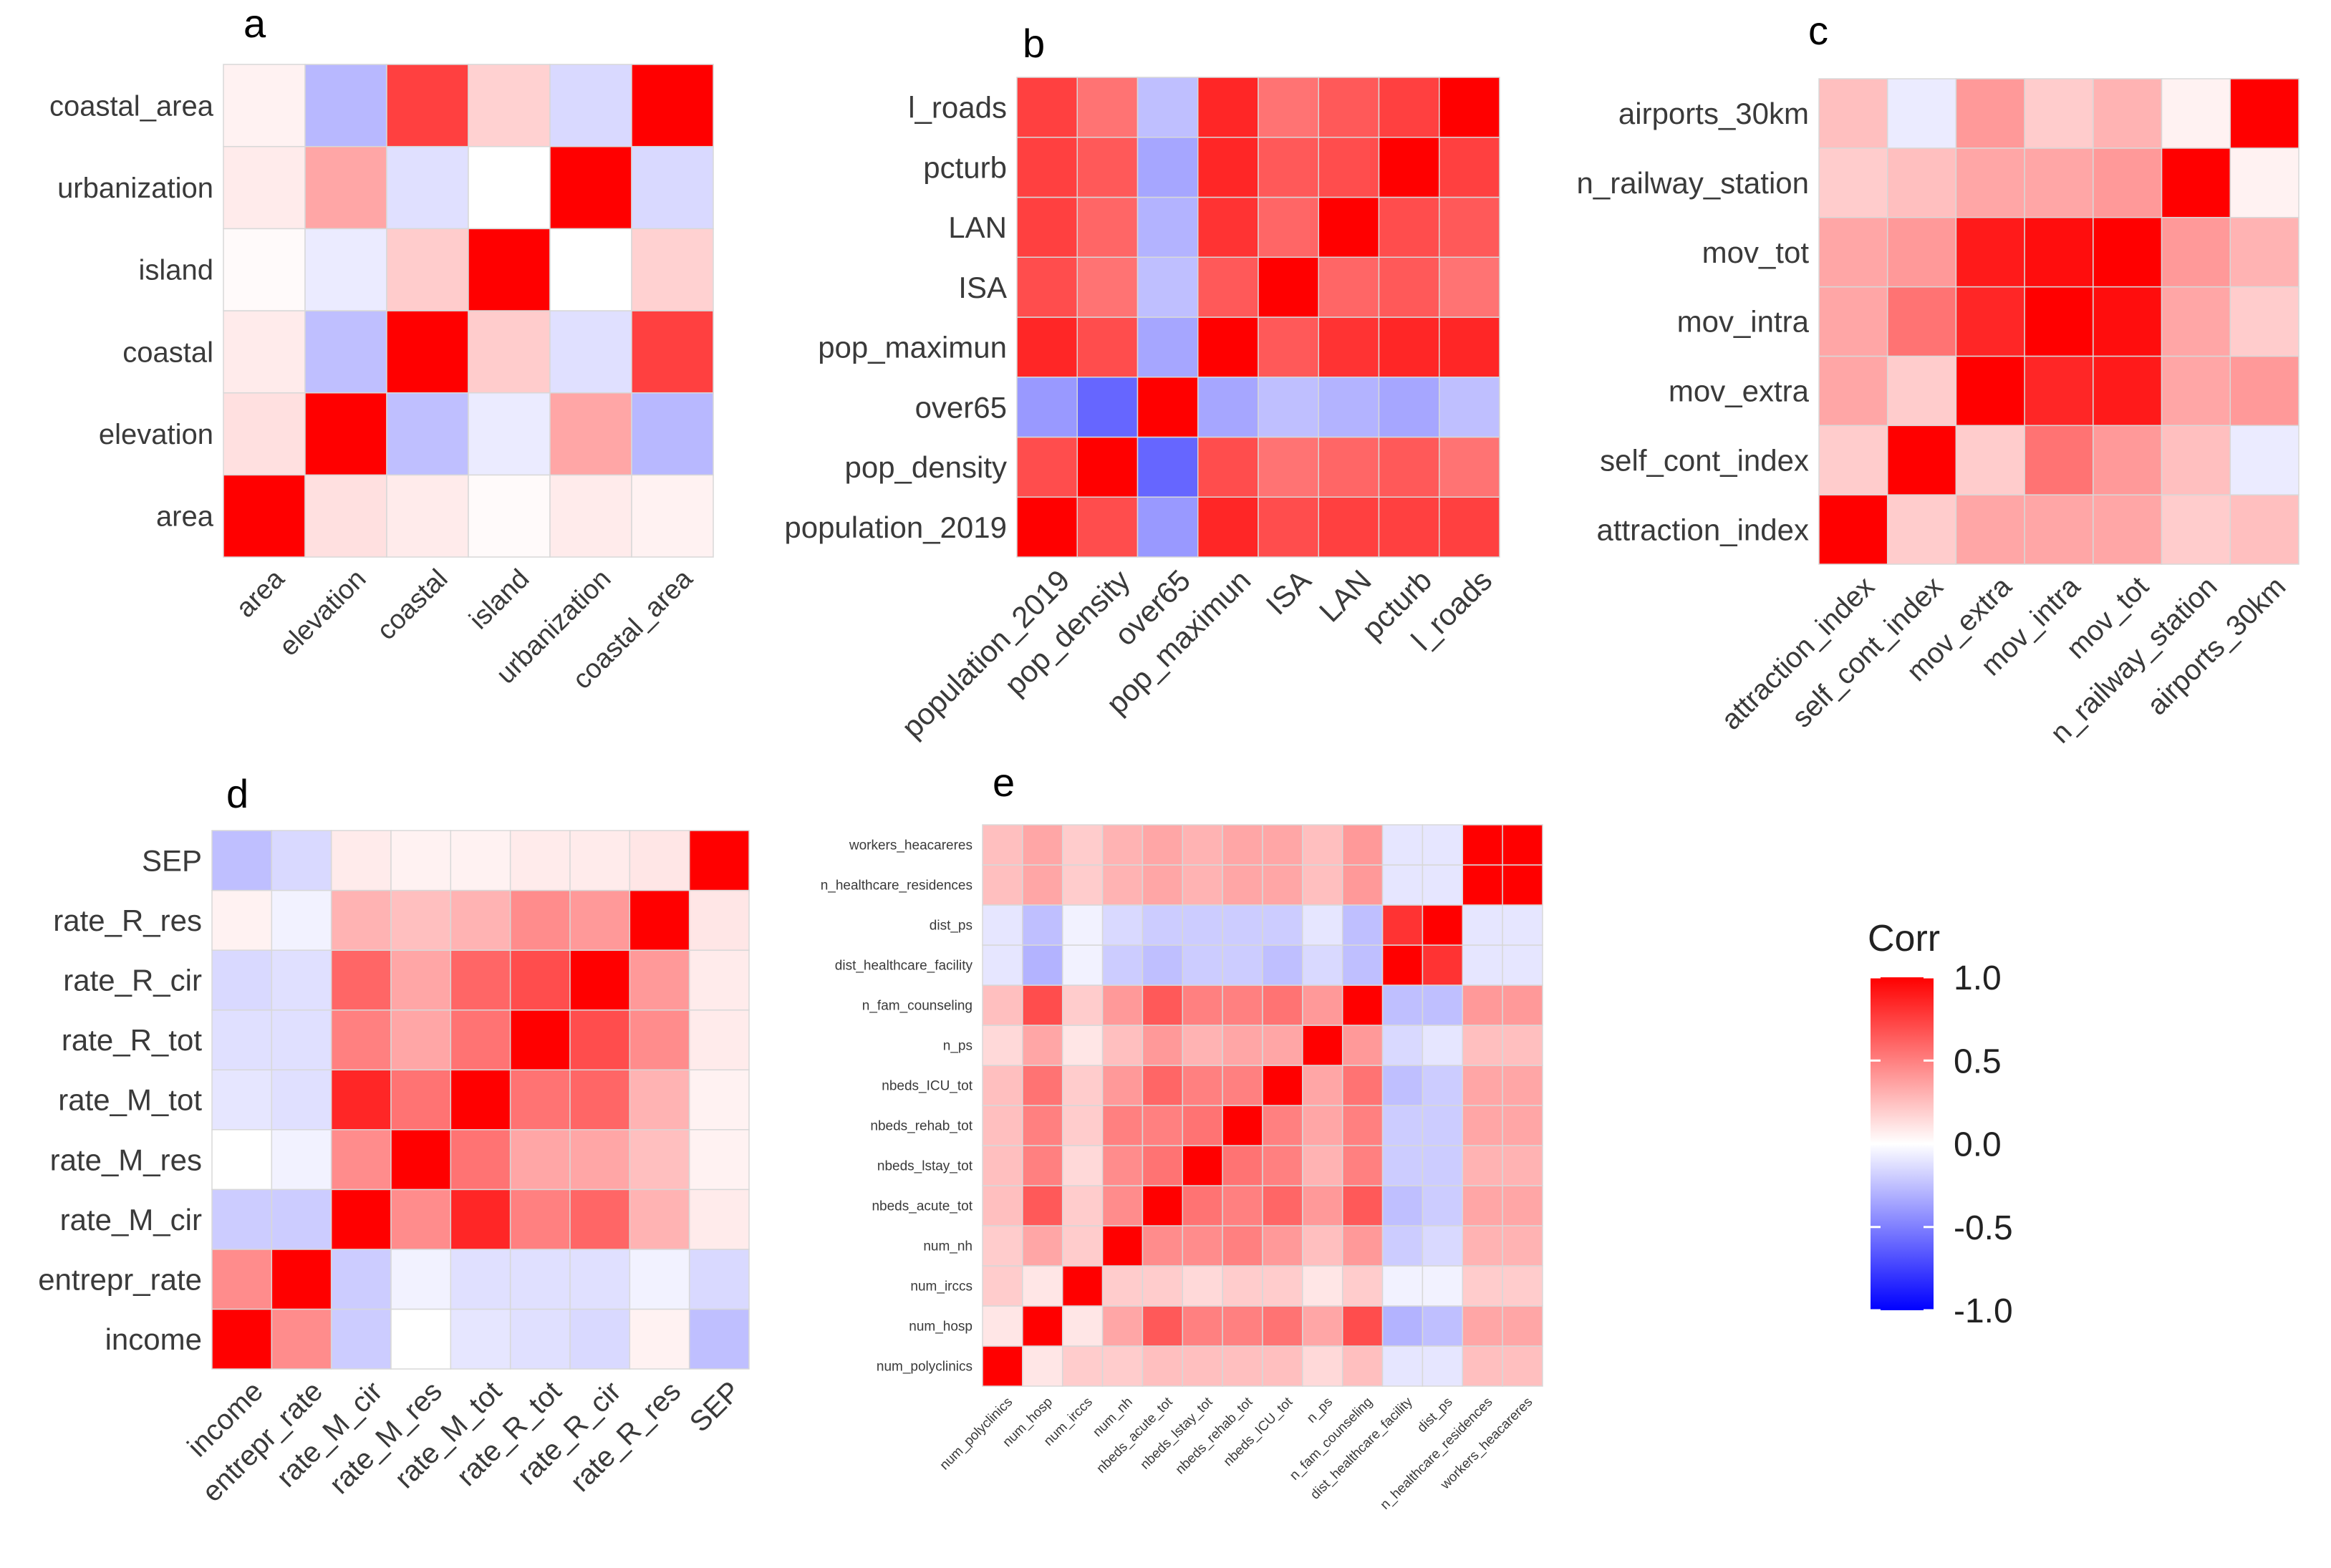 This screenshot has width=2331, height=1568. What do you see at coordinates (911, 845) in the screenshot?
I see `y-tick-label: workers_heacareres` at bounding box center [911, 845].